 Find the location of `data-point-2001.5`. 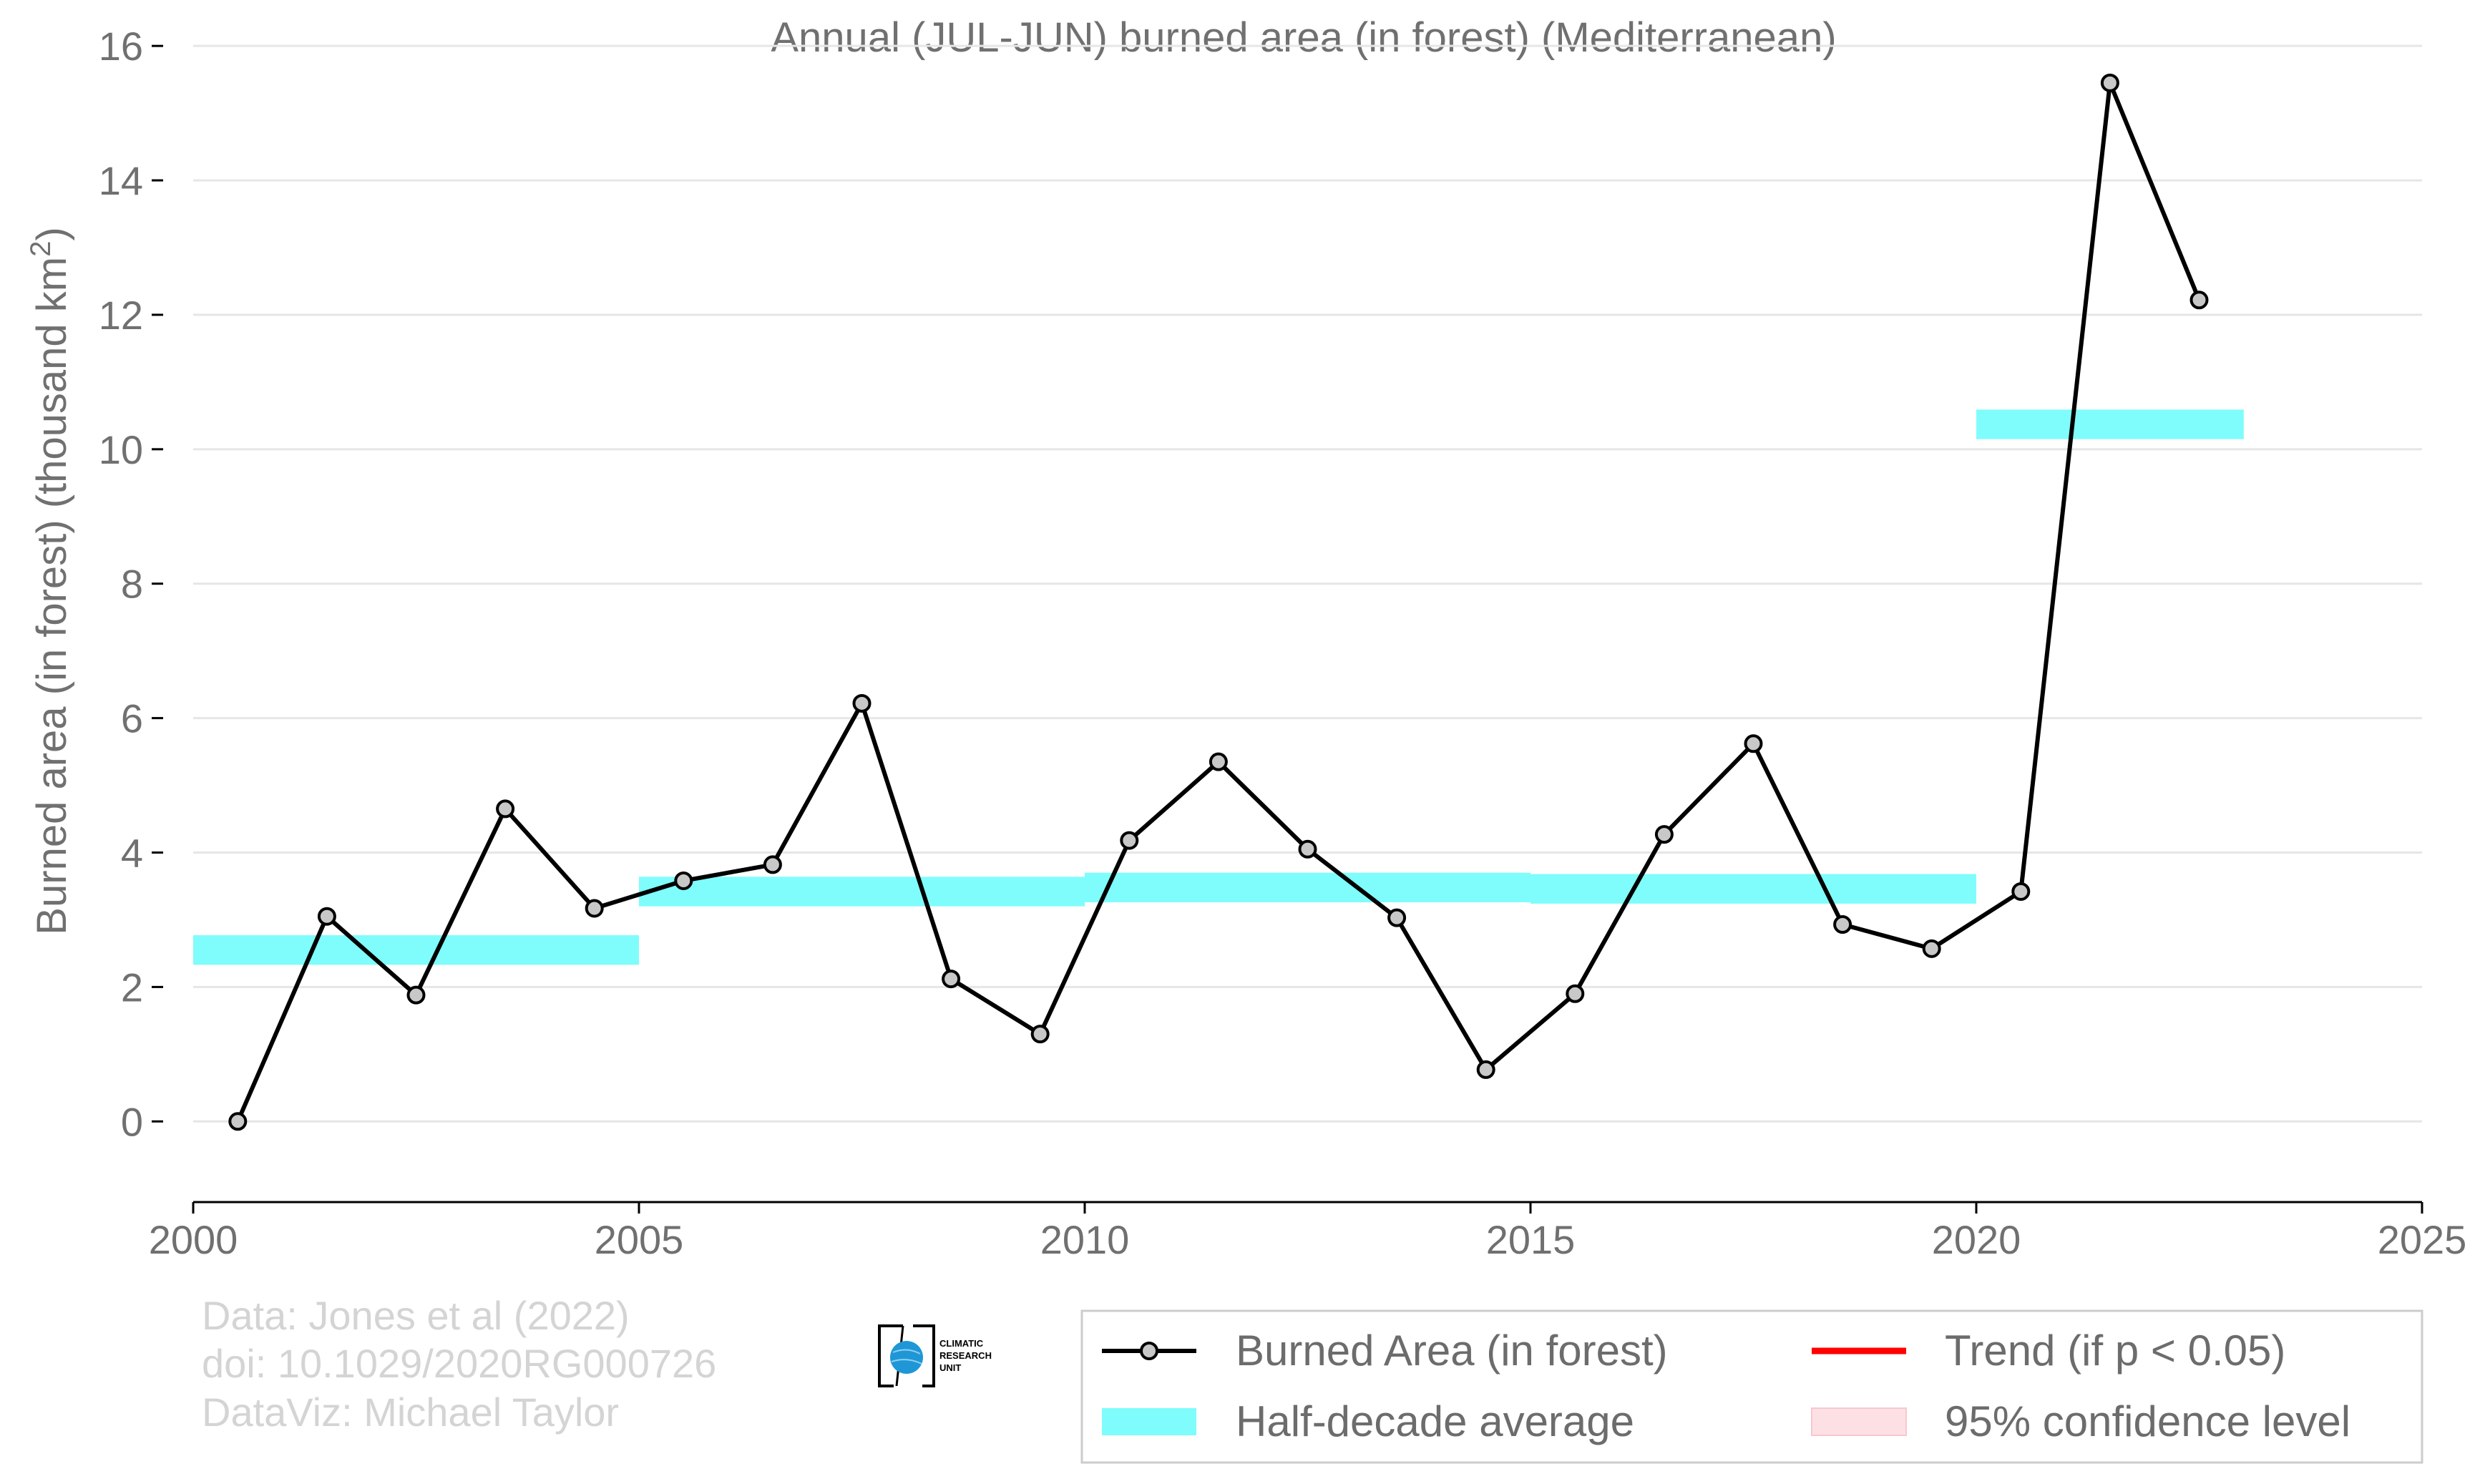

data-point-2001.5 is located at coordinates (326, 916).